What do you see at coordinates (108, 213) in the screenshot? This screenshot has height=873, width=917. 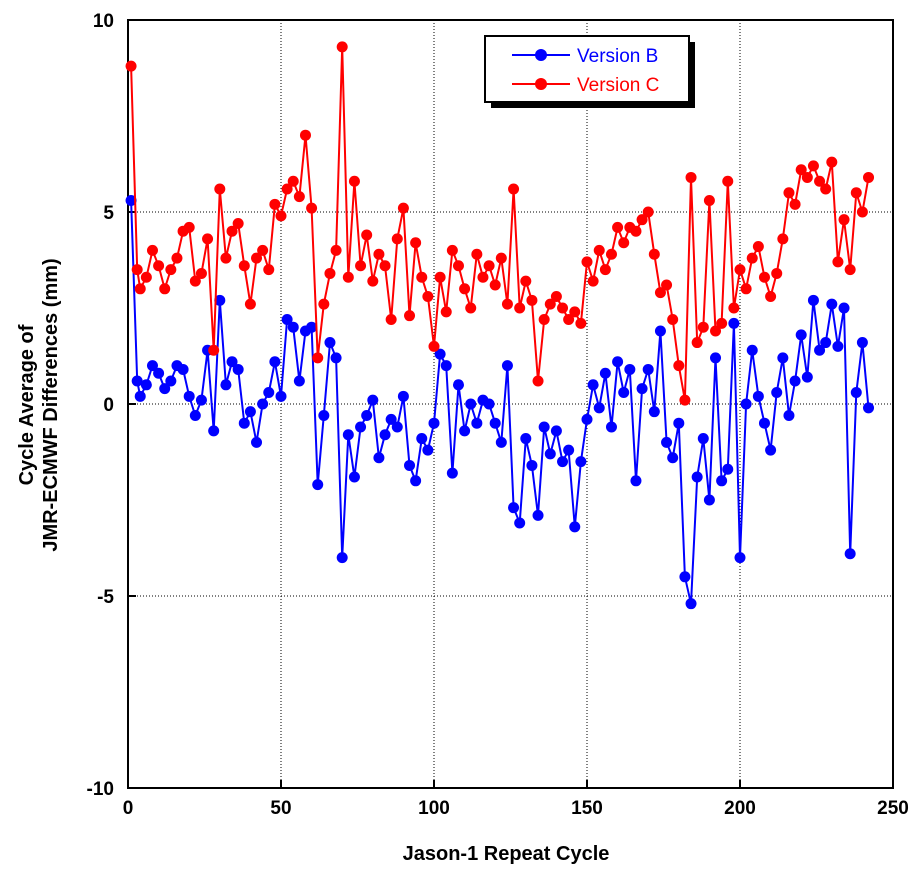 I see `y-tick-label: 5` at bounding box center [108, 213].